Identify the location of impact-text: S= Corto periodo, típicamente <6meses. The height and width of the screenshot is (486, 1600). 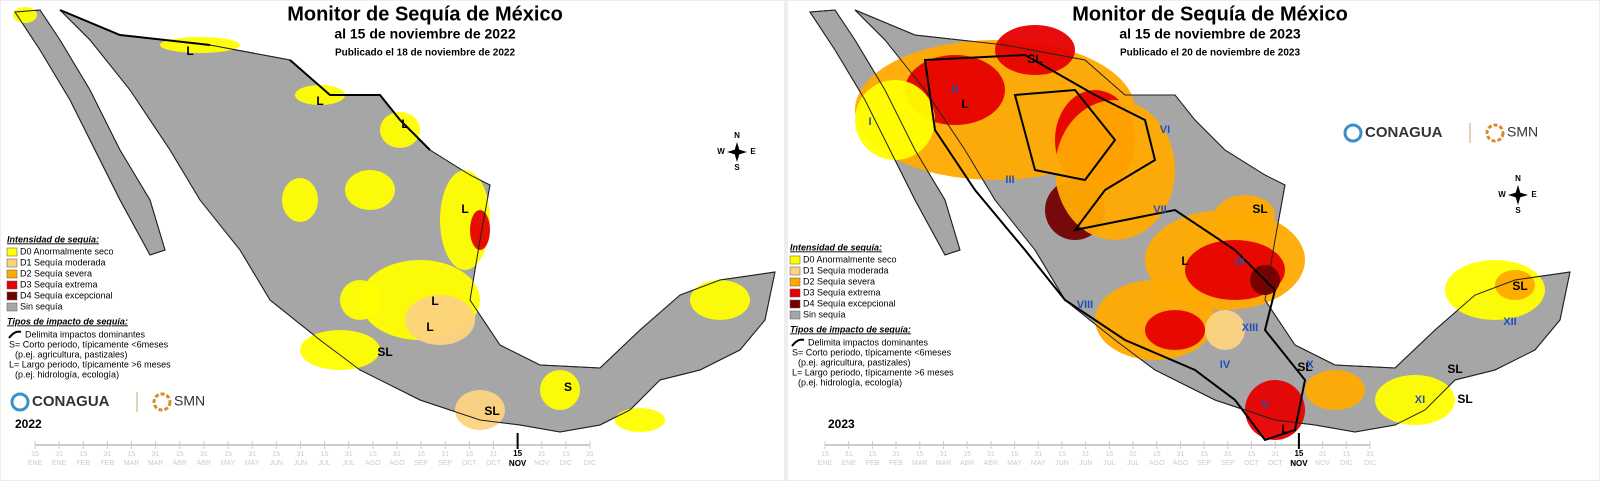
(872, 352).